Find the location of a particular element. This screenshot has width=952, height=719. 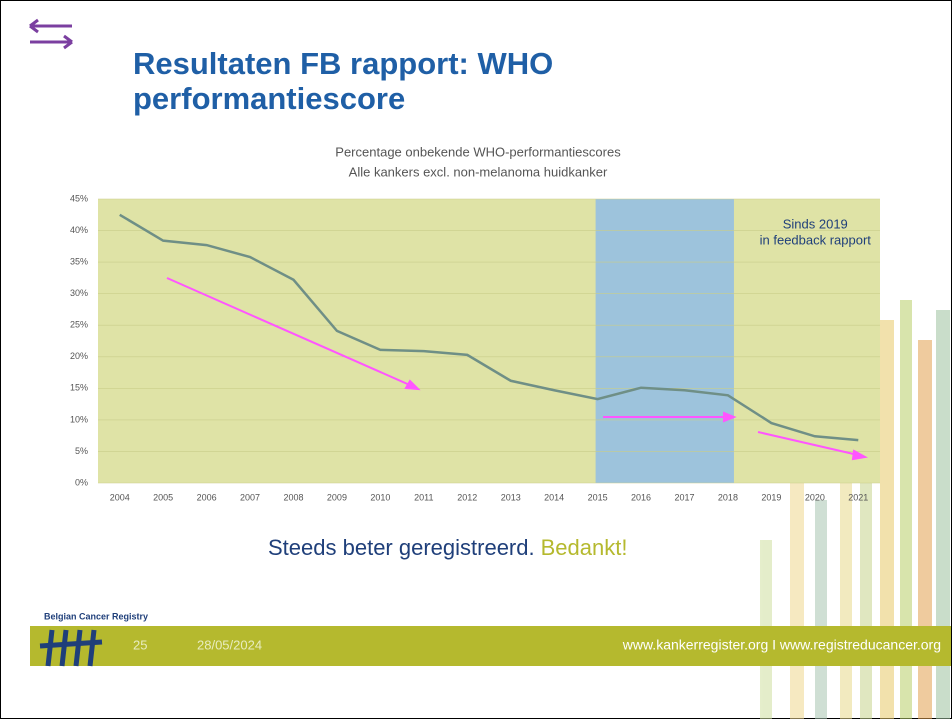

x-tick-label: 2012 is located at coordinates (467, 497).